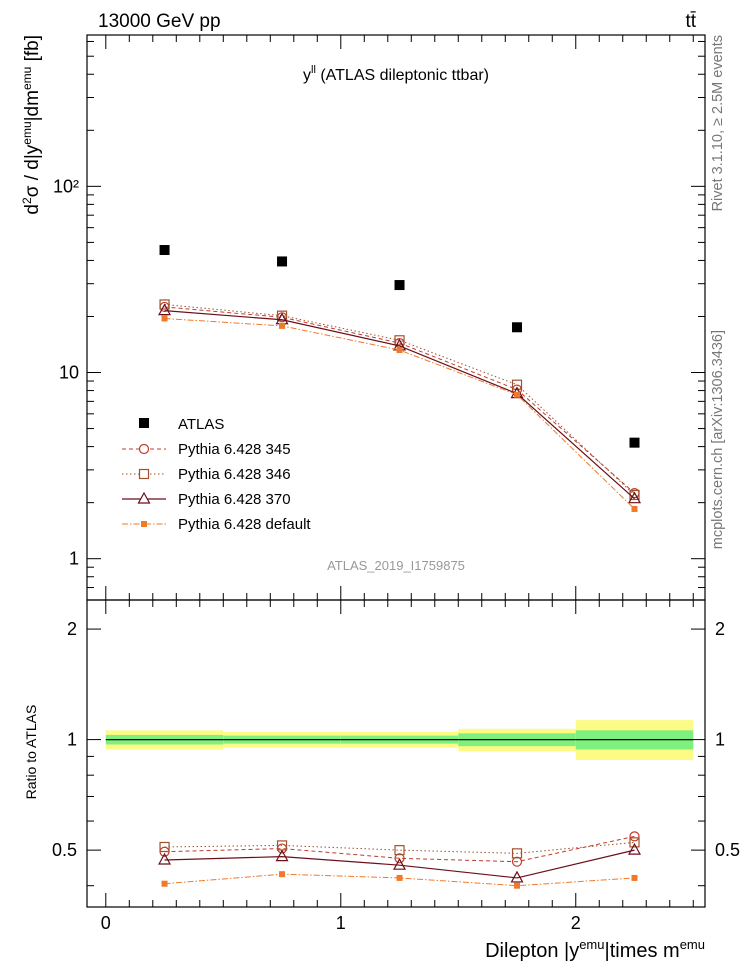 Image resolution: width=746 pixels, height=972 pixels. I want to click on legend-entry-atlas: ATLAS, so click(181, 424).